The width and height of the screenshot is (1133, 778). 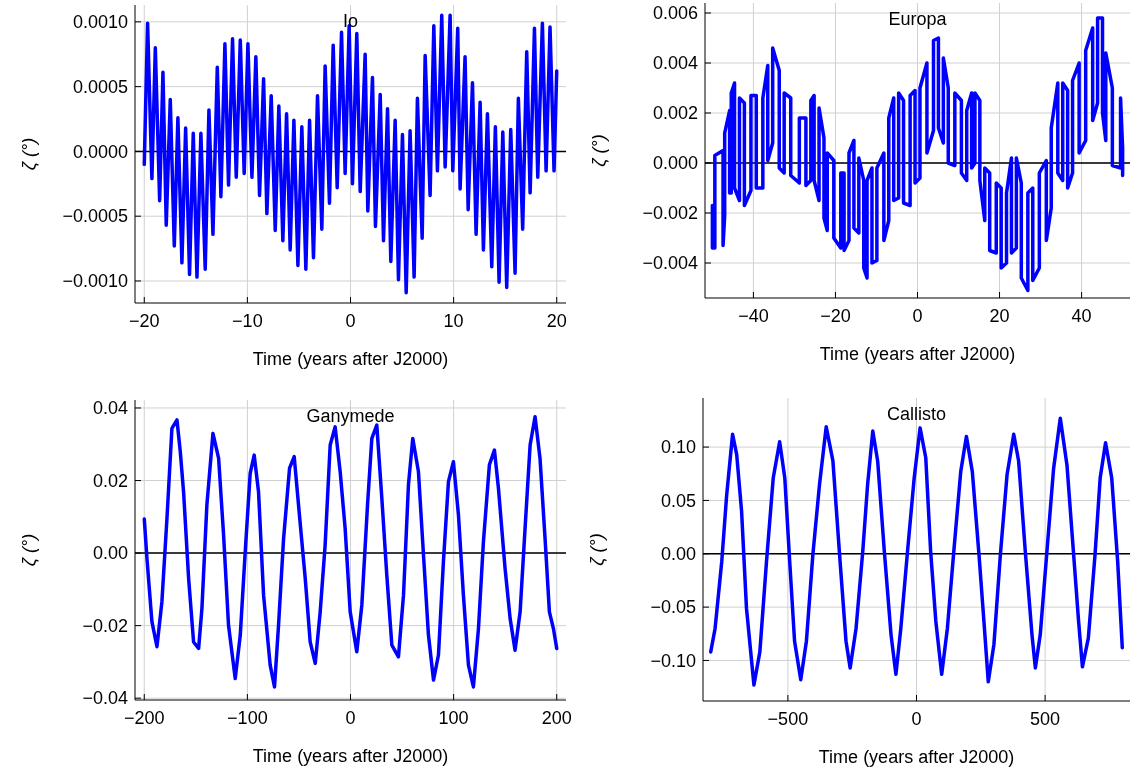 I want to click on y-tick-label: 0.000, so click(x=675, y=163).